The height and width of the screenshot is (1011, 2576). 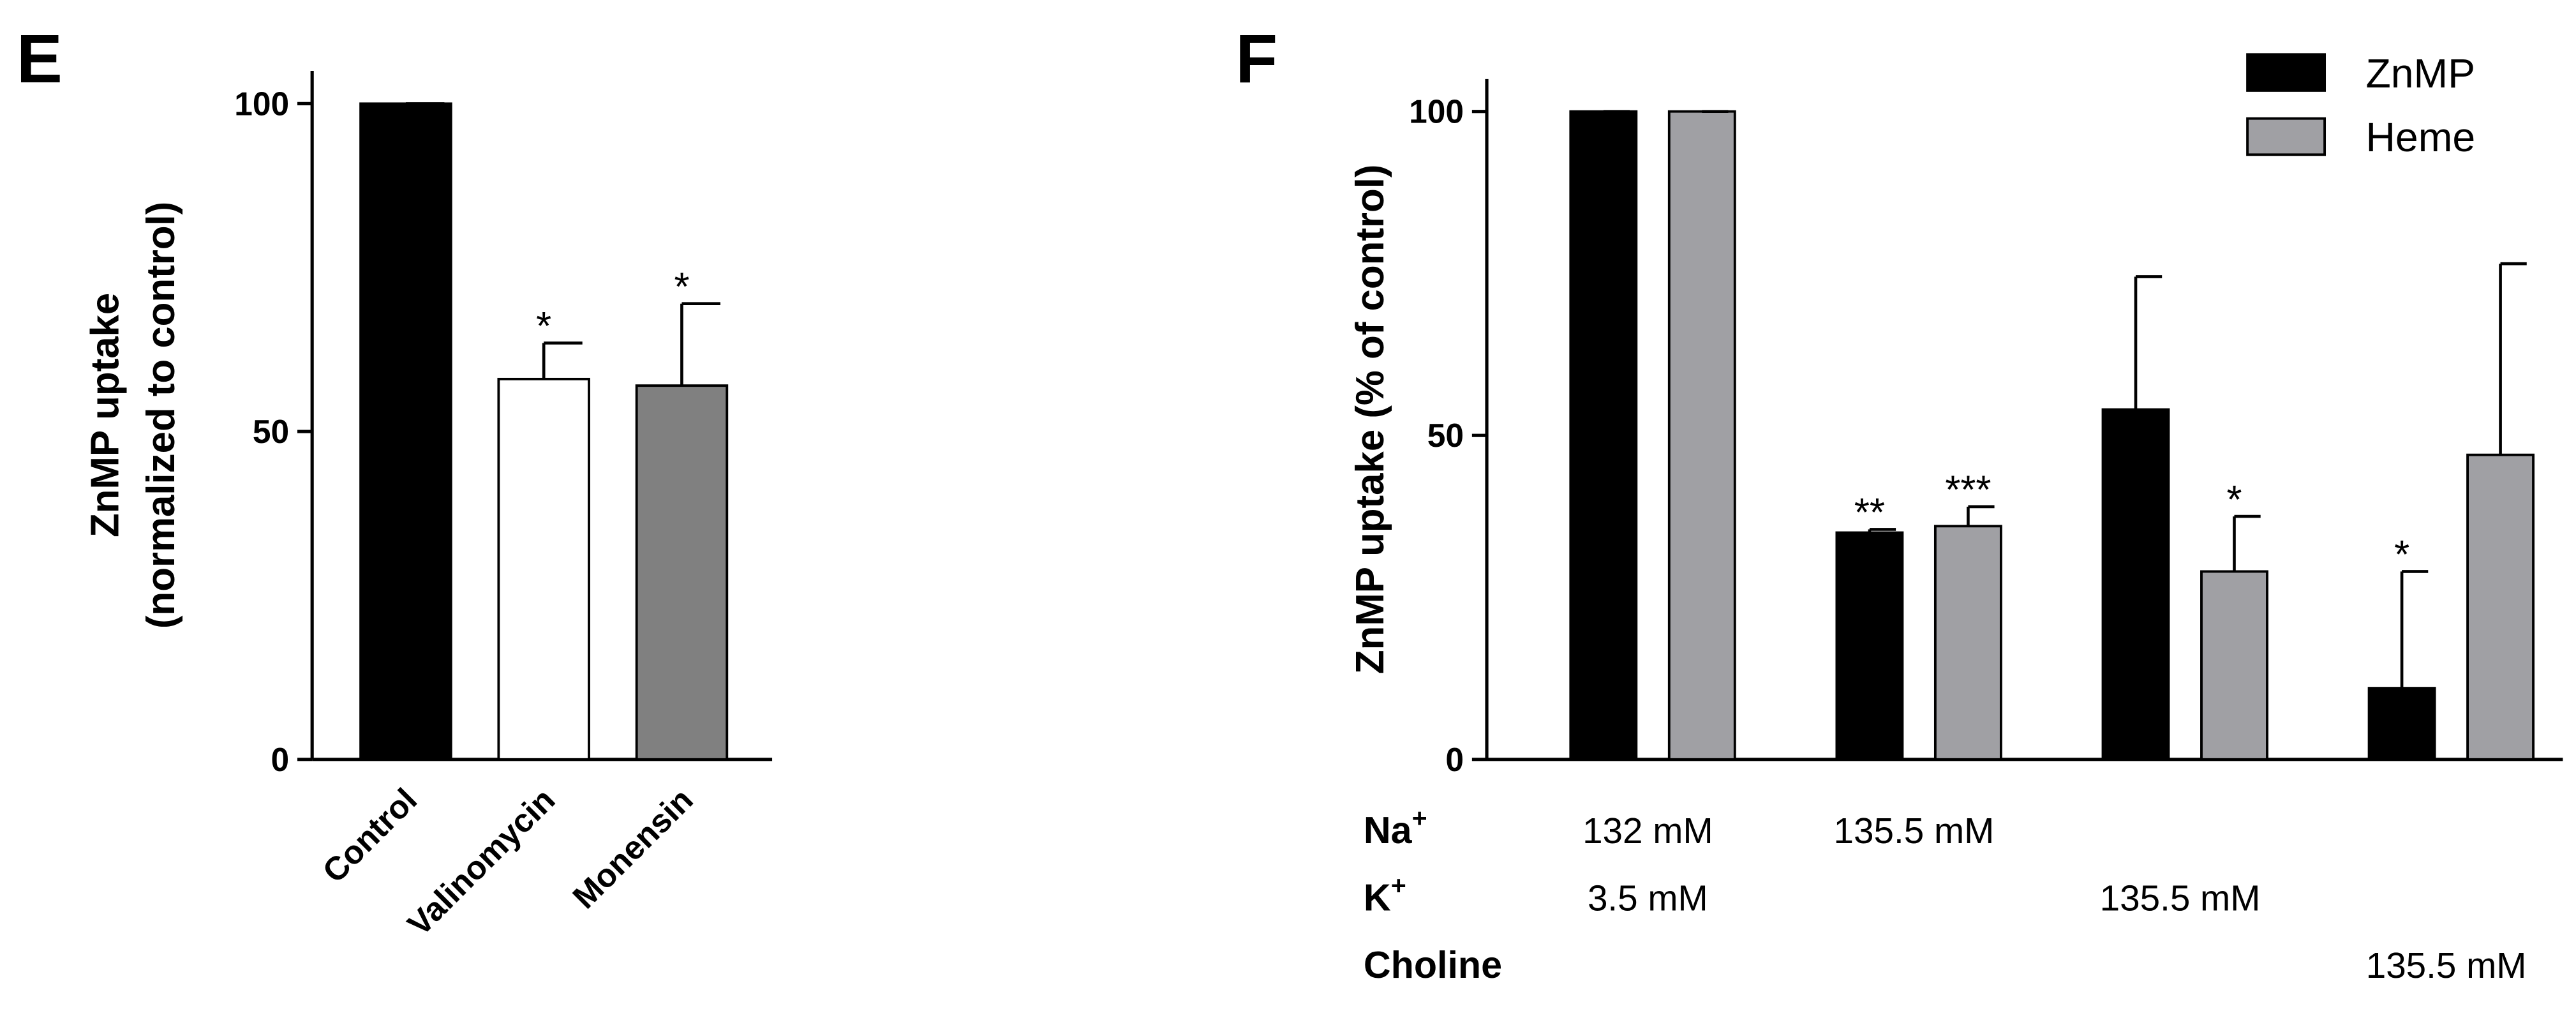 I want to click on panel-label: F, so click(x=1256, y=58).